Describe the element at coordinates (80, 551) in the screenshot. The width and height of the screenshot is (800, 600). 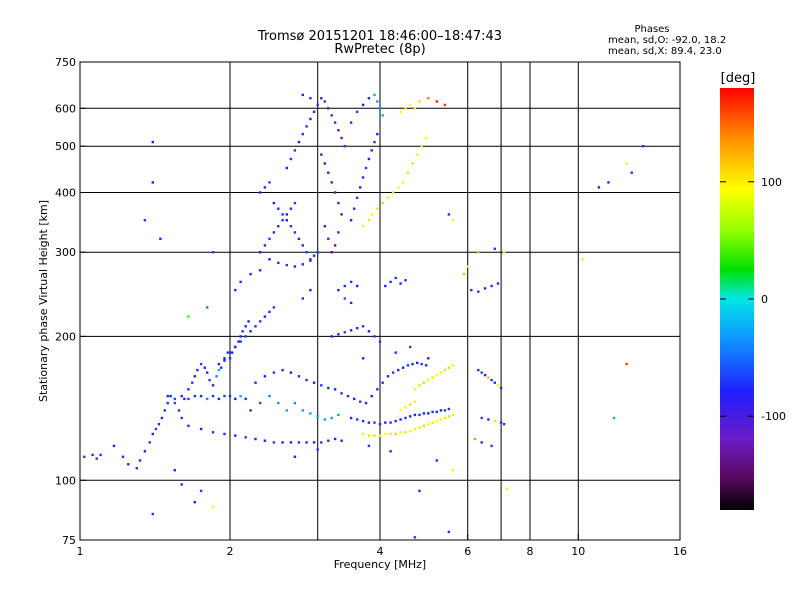
I see `x-tick-label: 1` at that location.